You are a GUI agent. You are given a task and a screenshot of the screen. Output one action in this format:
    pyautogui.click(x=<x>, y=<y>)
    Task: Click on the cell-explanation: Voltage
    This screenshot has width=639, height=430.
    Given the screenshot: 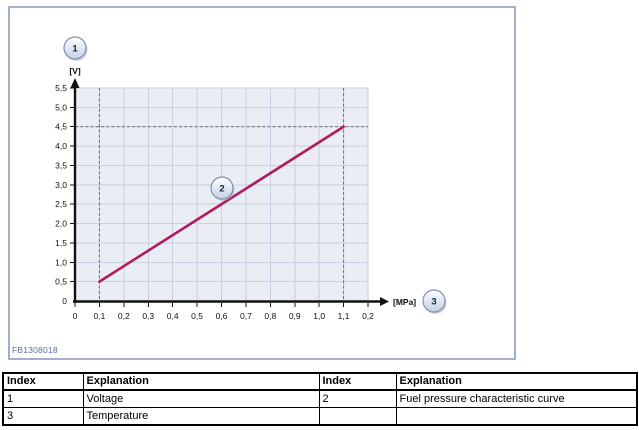 What is the action you would take?
    pyautogui.click(x=201, y=398)
    